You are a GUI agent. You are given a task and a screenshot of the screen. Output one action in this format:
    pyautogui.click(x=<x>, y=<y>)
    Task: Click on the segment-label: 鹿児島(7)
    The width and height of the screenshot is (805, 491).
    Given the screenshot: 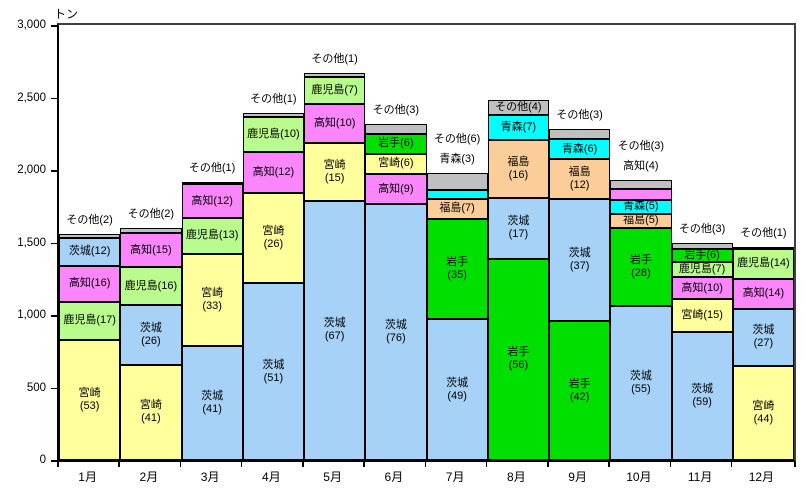 What is the action you would take?
    pyautogui.click(x=702, y=269)
    